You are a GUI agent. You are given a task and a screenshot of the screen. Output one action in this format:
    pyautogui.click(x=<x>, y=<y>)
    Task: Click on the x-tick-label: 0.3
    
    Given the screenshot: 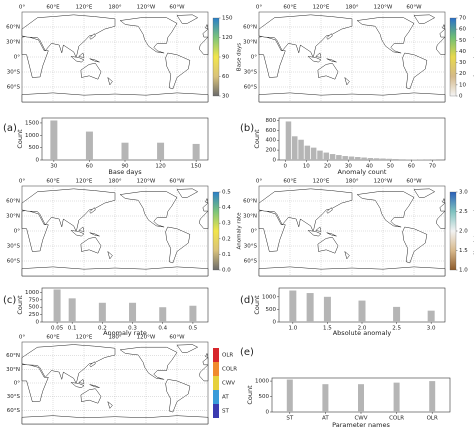 What is the action you would take?
    pyautogui.click(x=132, y=329)
    